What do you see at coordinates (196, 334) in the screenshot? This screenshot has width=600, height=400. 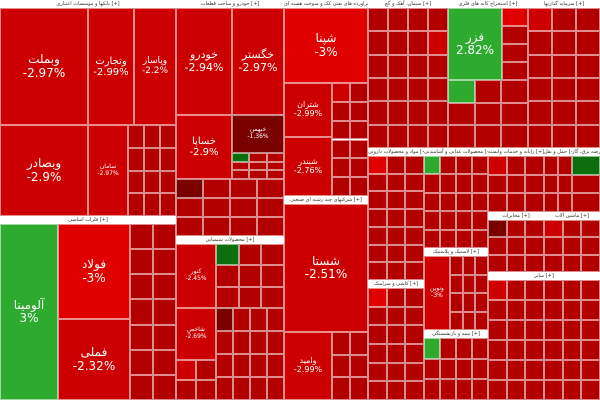 I see `stock-tile: شاخص -2.69%` at bounding box center [196, 334].